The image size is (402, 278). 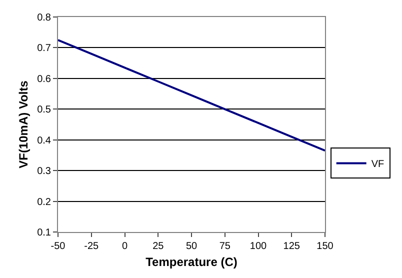 What do you see at coordinates (192, 261) in the screenshot?
I see `x-axis-title: Temperature (C)` at bounding box center [192, 261].